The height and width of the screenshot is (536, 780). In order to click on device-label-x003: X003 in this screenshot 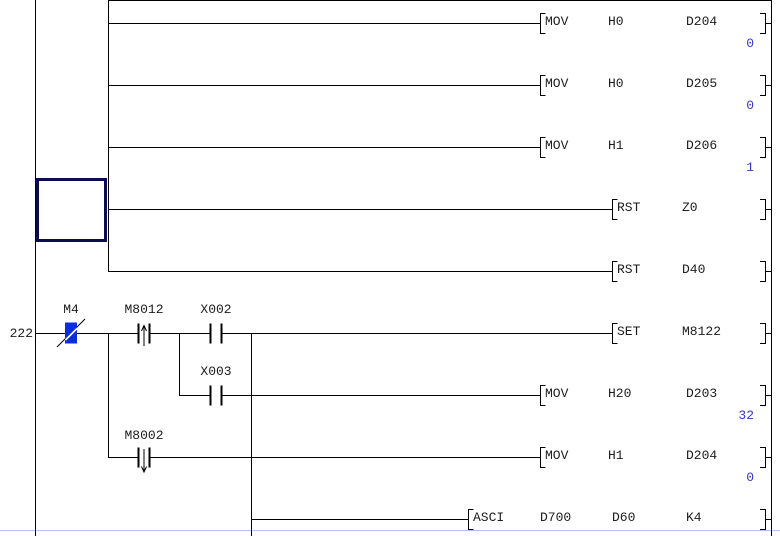, I will do `click(216, 371)`.